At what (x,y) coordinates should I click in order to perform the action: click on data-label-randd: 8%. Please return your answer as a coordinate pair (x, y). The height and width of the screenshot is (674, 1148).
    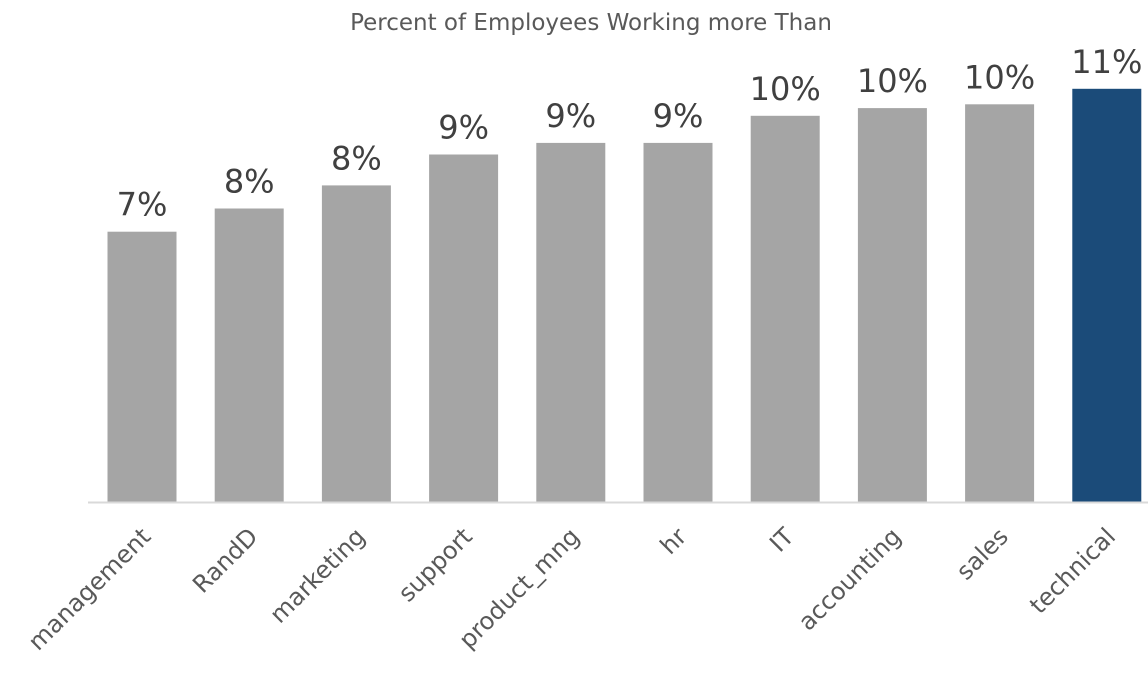
    Looking at the image, I should click on (249, 182).